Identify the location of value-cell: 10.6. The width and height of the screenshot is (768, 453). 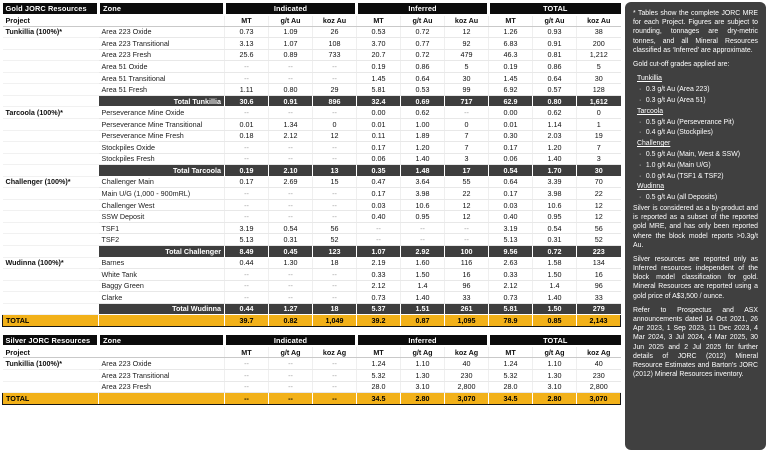
(422, 205).